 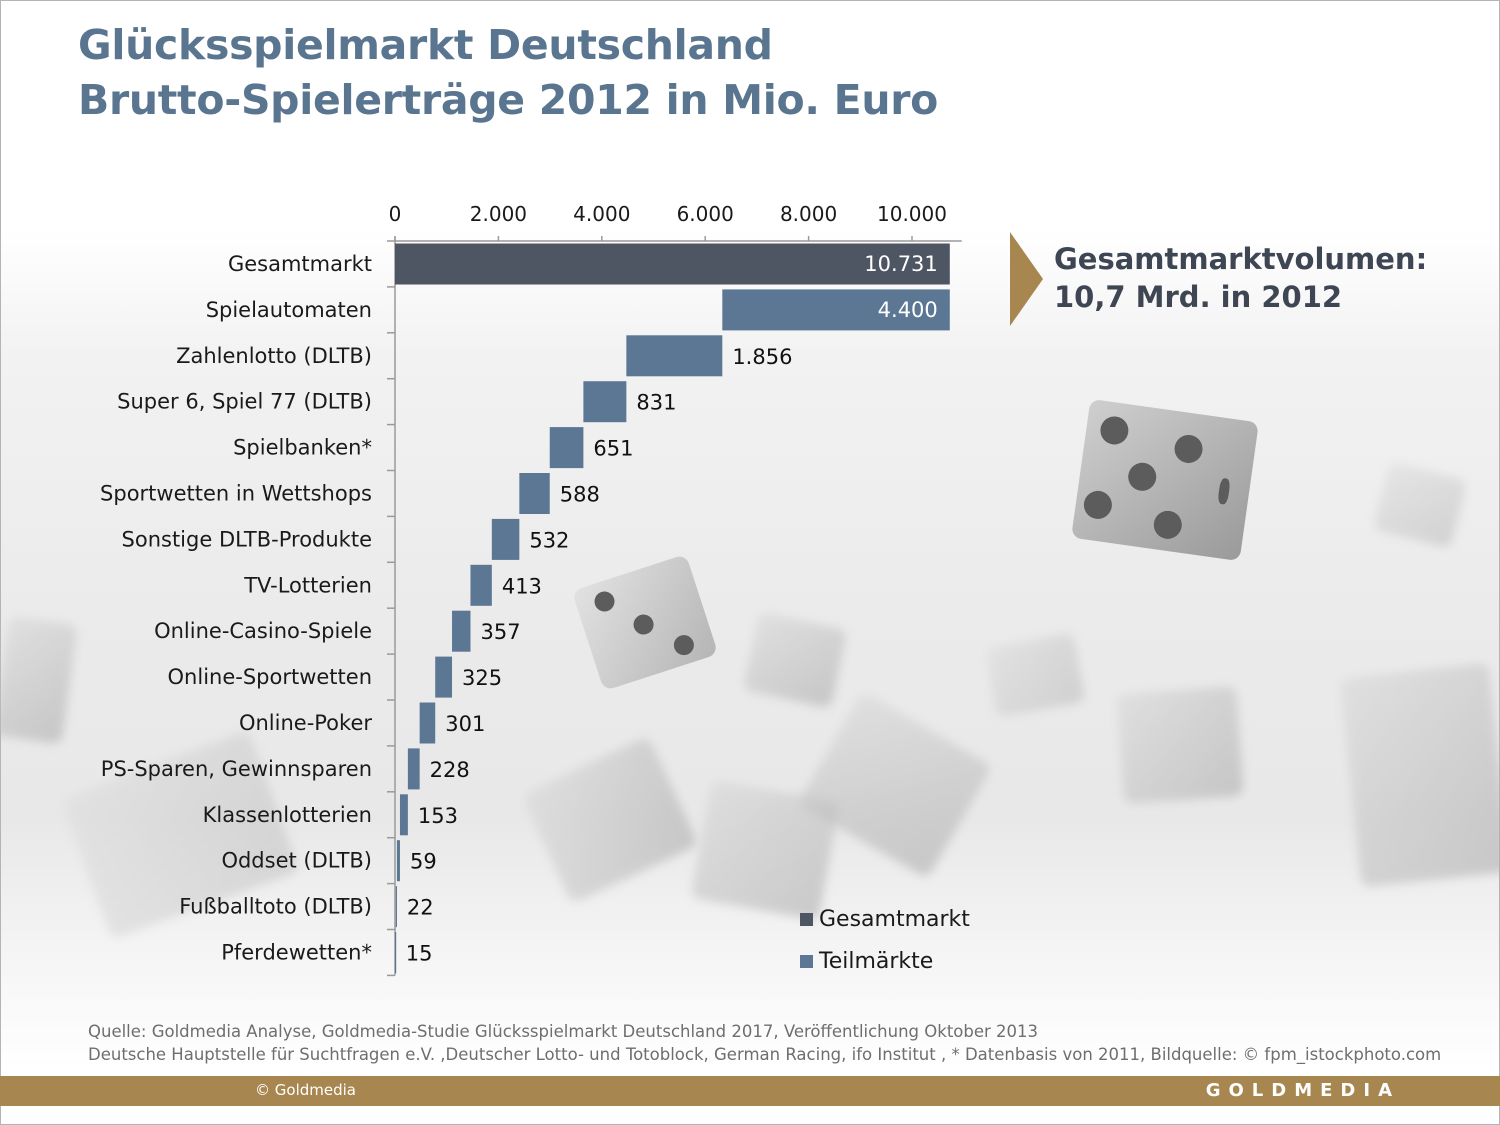 I want to click on legend-label: Teilmärkte, so click(x=876, y=961).